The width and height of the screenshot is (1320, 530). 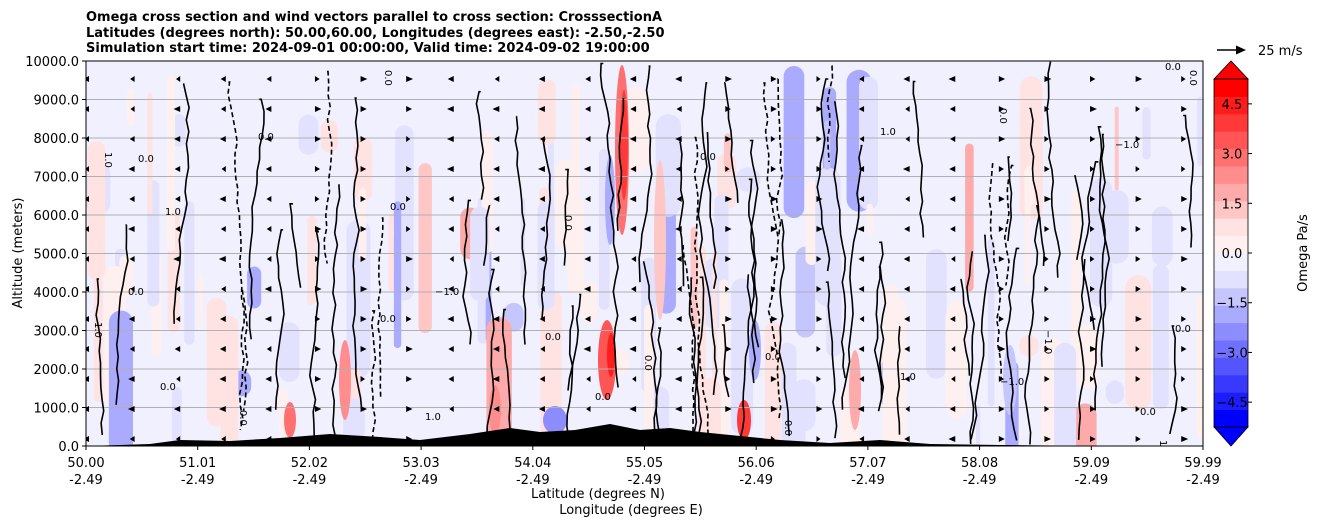 I want to click on omega-contour-negative, so click(x=772, y=251).